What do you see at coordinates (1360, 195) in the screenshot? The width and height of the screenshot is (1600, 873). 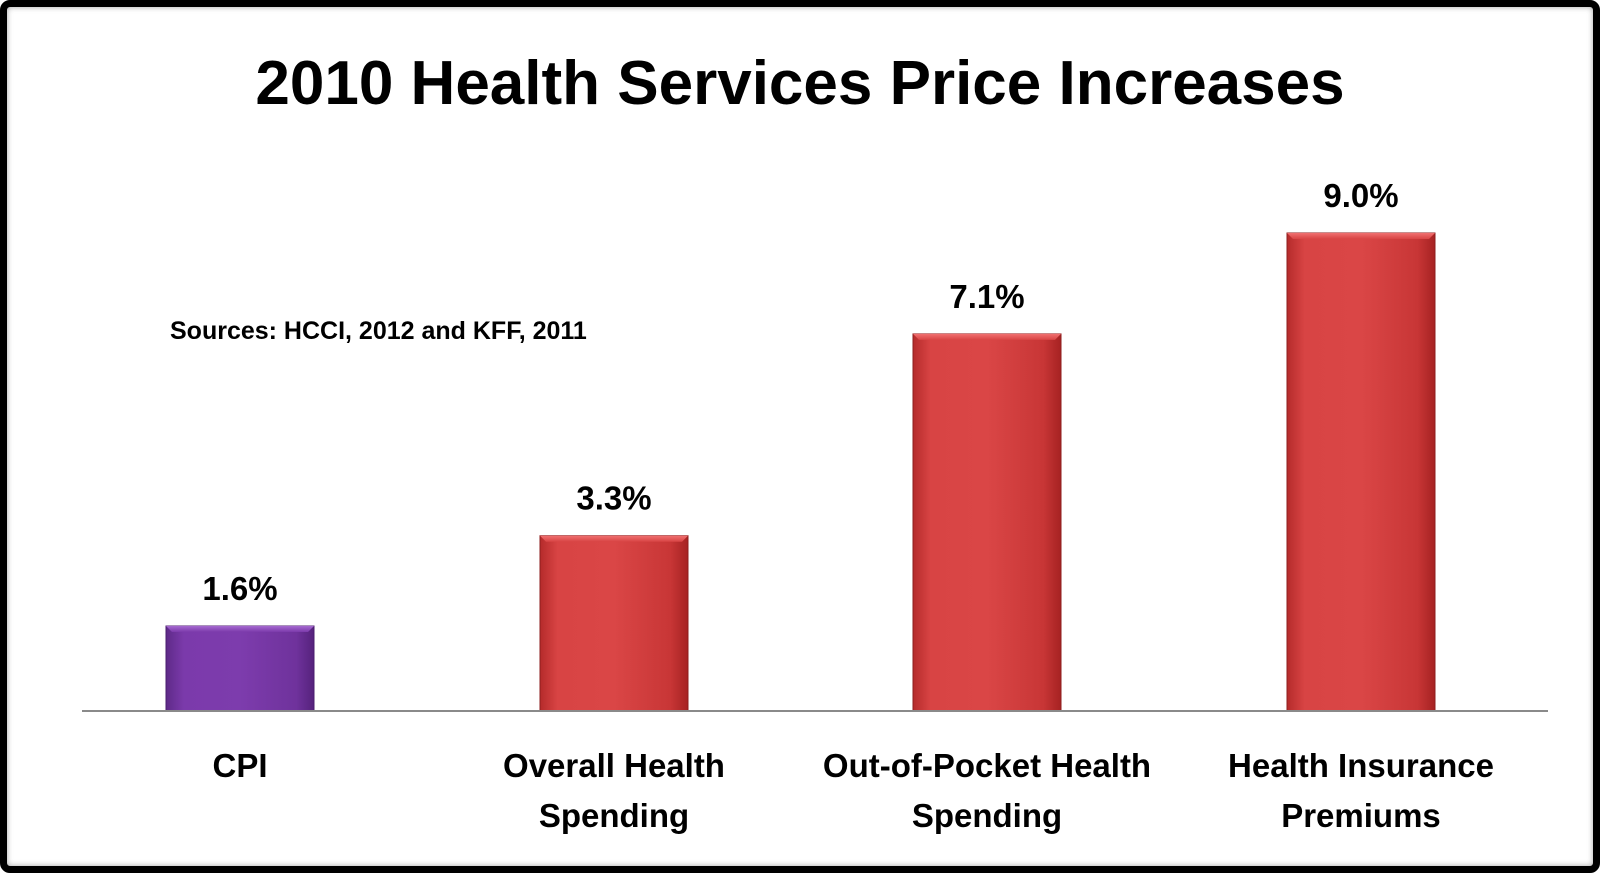 I see `value-label-3: 9.0%` at bounding box center [1360, 195].